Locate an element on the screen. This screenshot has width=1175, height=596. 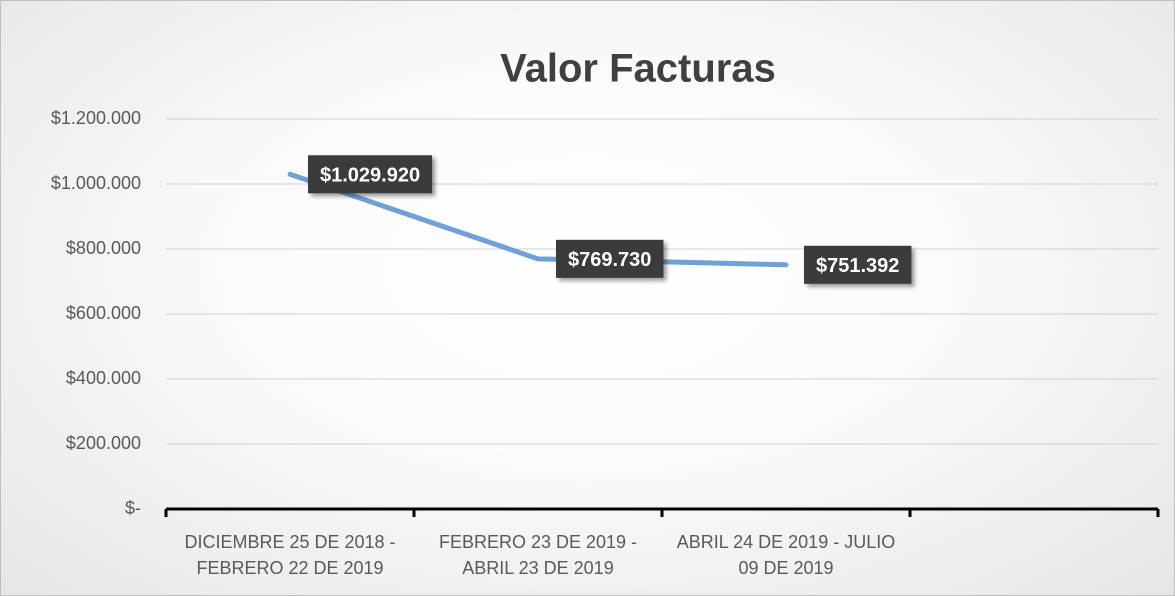
y-tick-label: $600.000 is located at coordinates (103, 313).